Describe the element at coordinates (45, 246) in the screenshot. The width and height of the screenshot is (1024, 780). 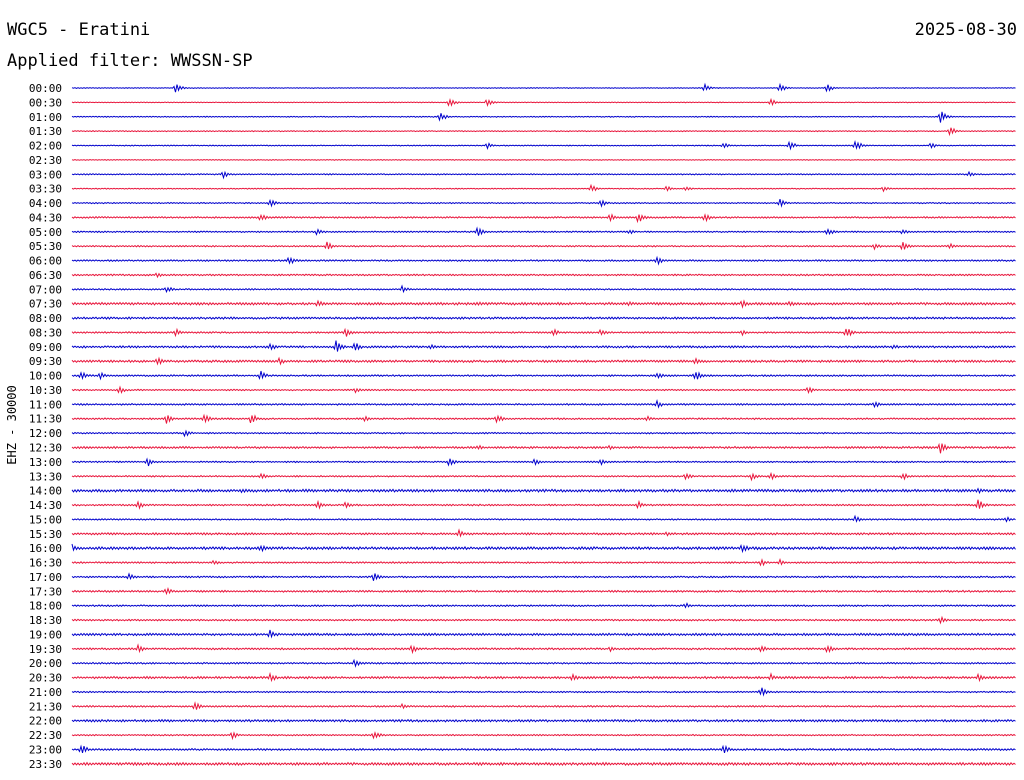
I see `tick-label: 05:30` at that location.